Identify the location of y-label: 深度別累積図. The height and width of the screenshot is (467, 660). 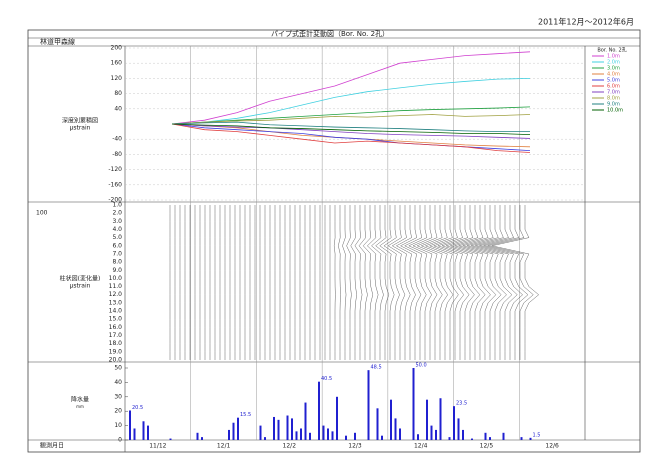
(80, 121).